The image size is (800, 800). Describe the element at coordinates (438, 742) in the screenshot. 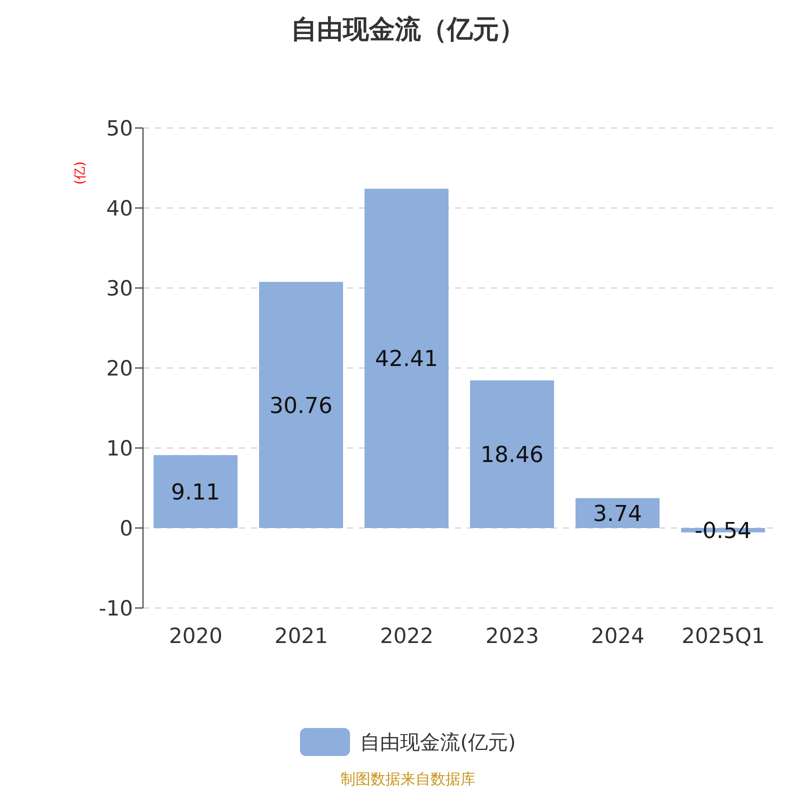

I see `legend-label: 自由现金流(亿元)` at that location.